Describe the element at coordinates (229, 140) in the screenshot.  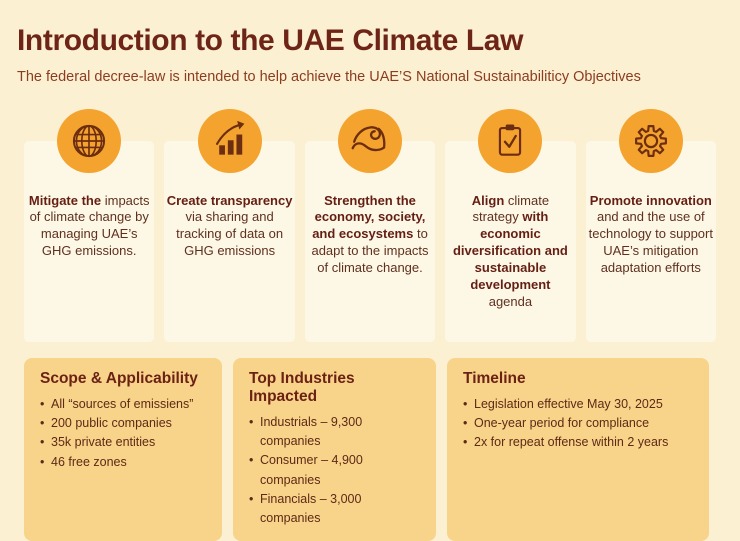
I see `bar-chart-growth-icon` at that location.